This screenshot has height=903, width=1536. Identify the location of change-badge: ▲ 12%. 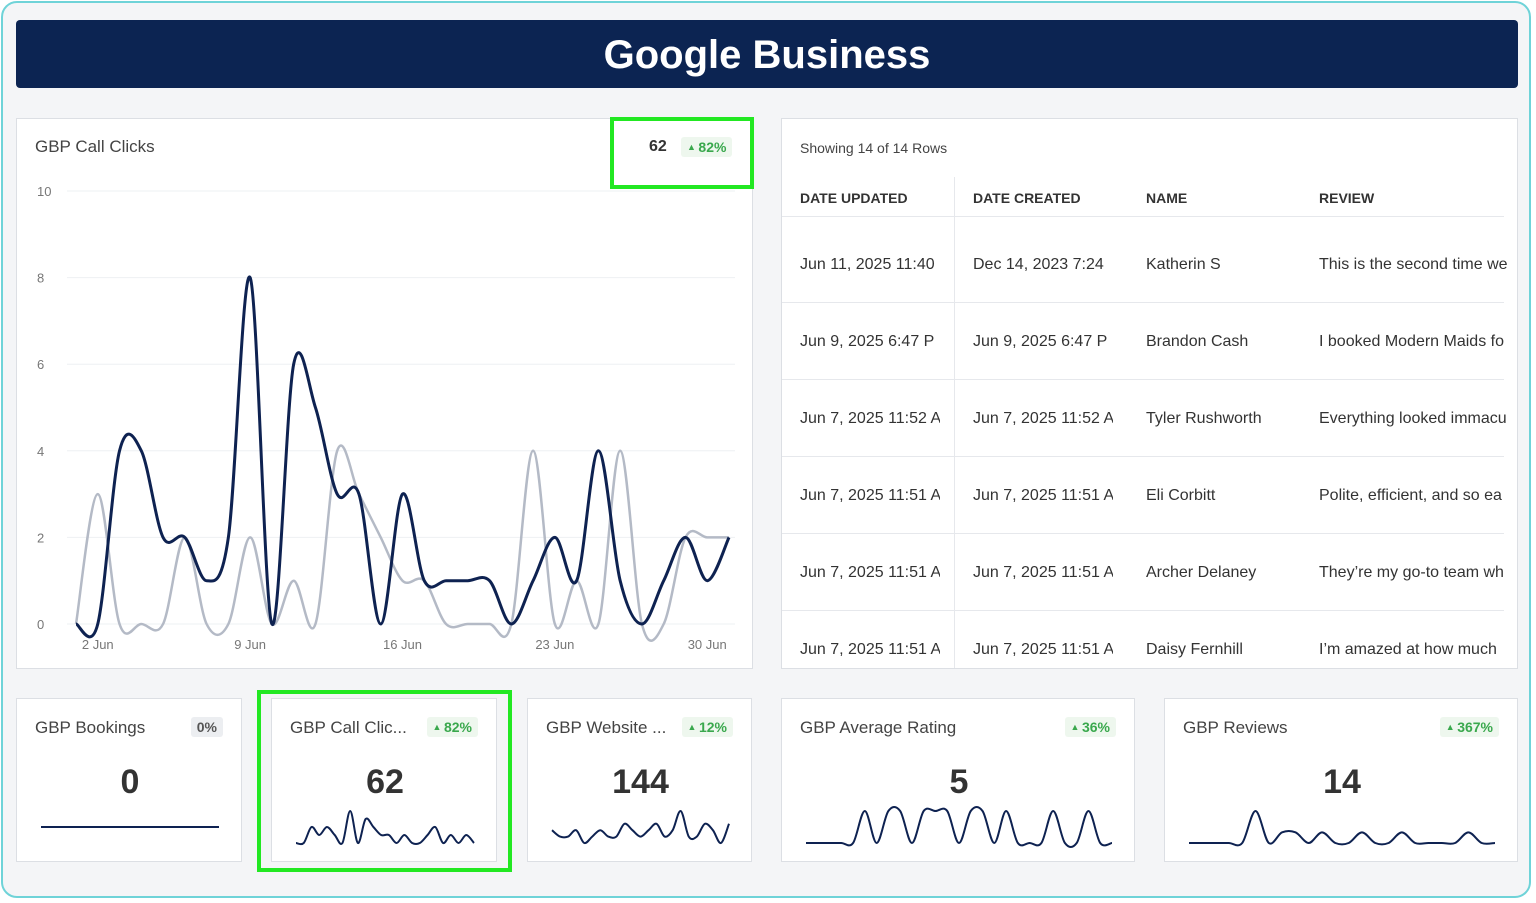
(707, 727).